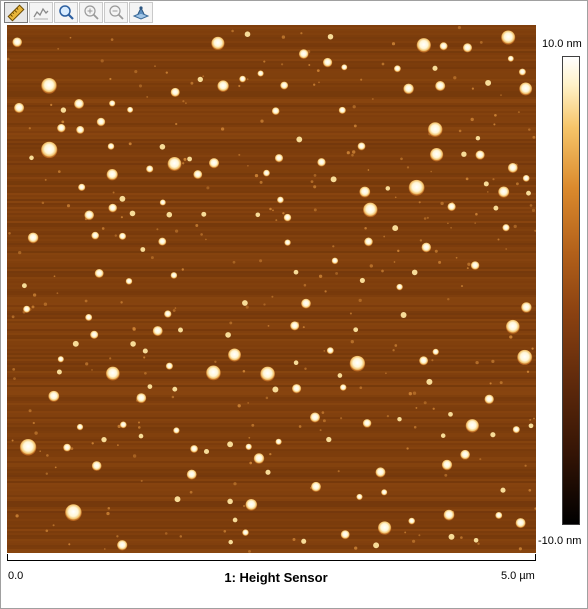 The height and width of the screenshot is (609, 588). I want to click on section-tool-button, so click(41, 12).